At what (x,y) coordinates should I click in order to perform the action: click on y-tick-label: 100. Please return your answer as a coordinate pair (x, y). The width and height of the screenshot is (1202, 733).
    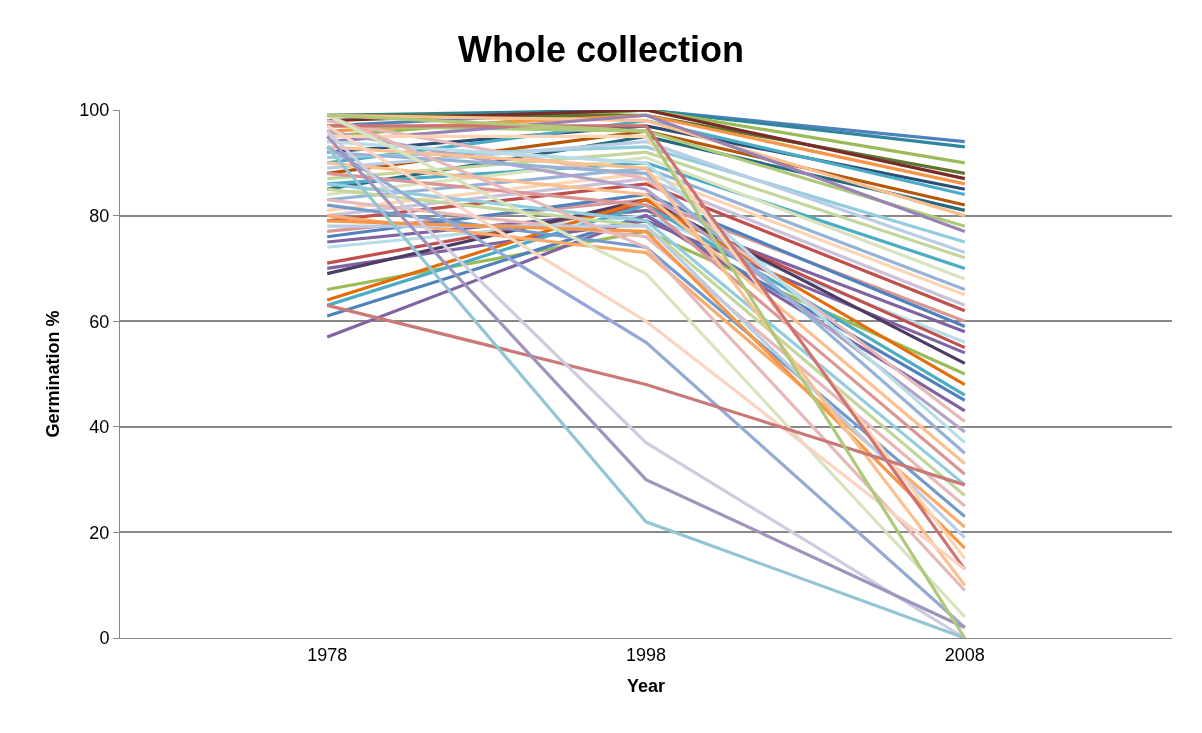
    Looking at the image, I should click on (94, 110).